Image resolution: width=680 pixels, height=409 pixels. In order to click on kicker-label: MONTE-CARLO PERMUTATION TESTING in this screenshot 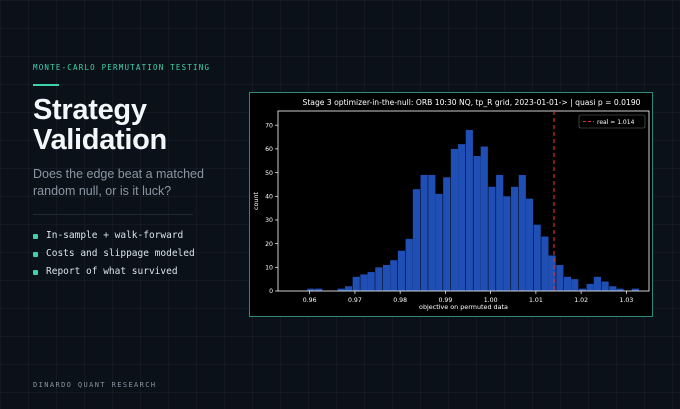, I will do `click(122, 67)`.